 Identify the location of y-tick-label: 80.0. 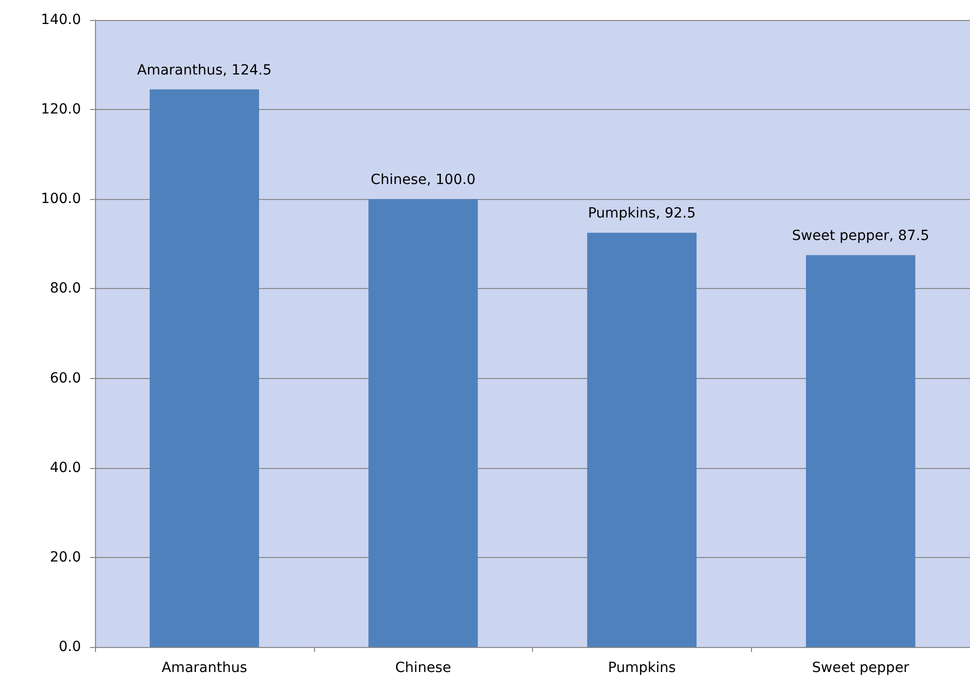
(65, 288).